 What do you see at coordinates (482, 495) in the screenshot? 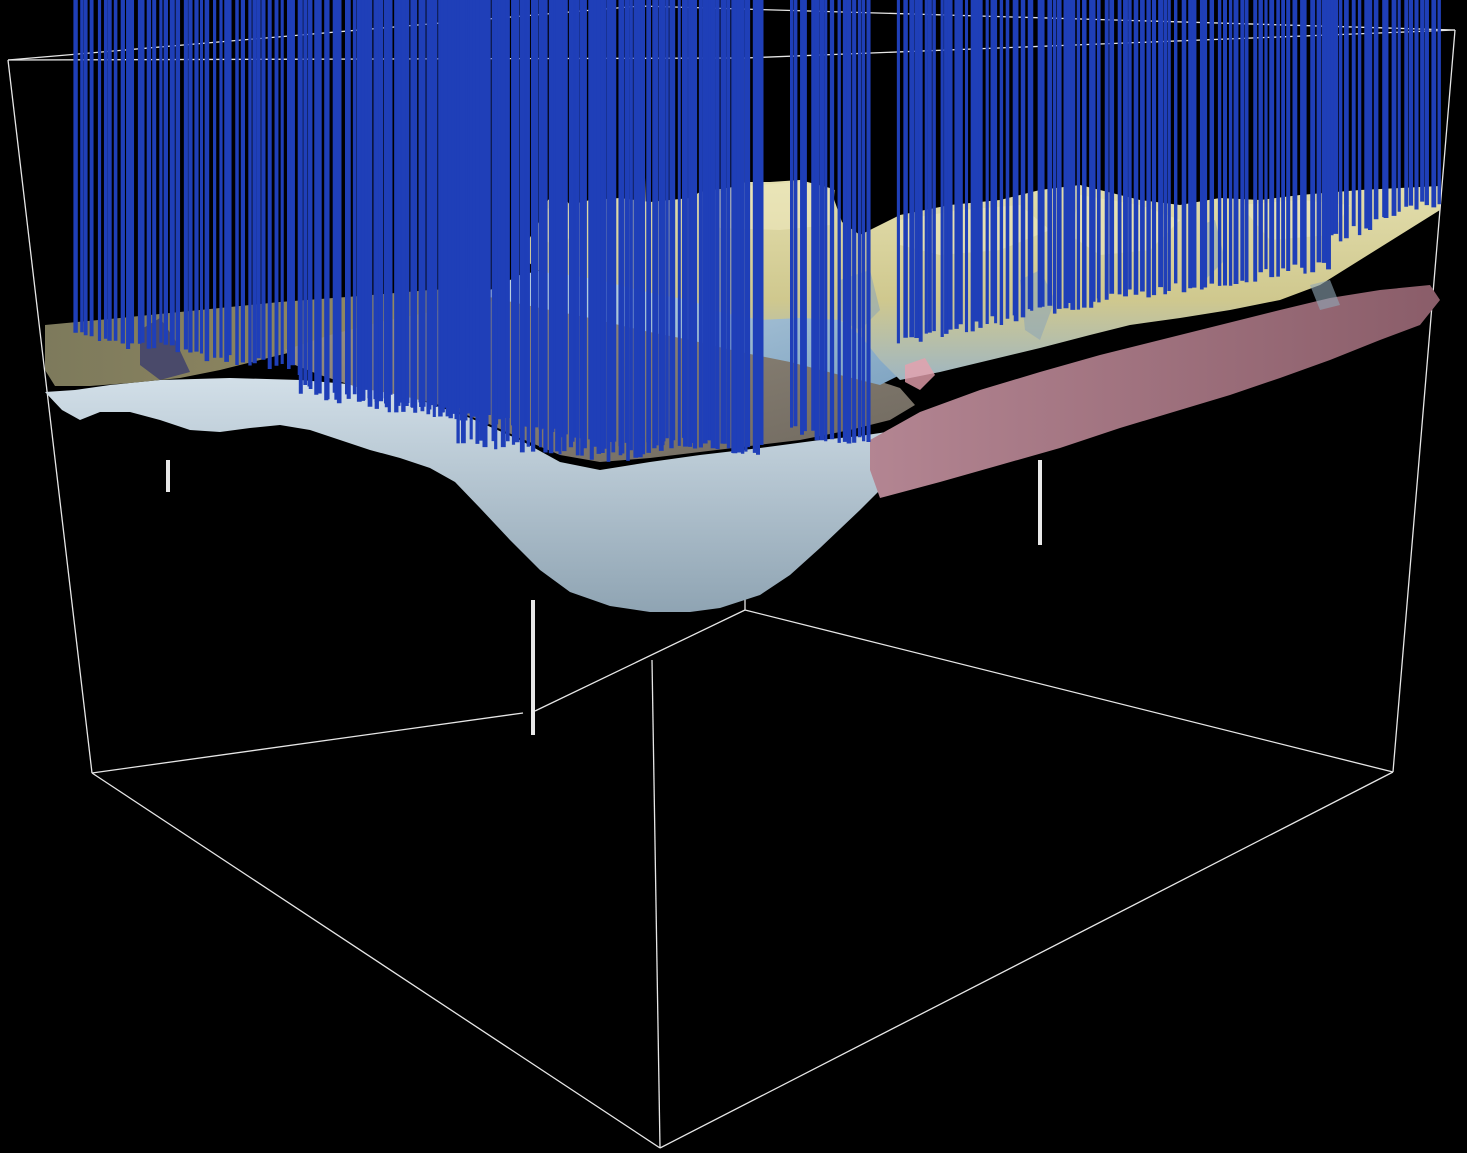
I see `base-surface-left` at bounding box center [482, 495].